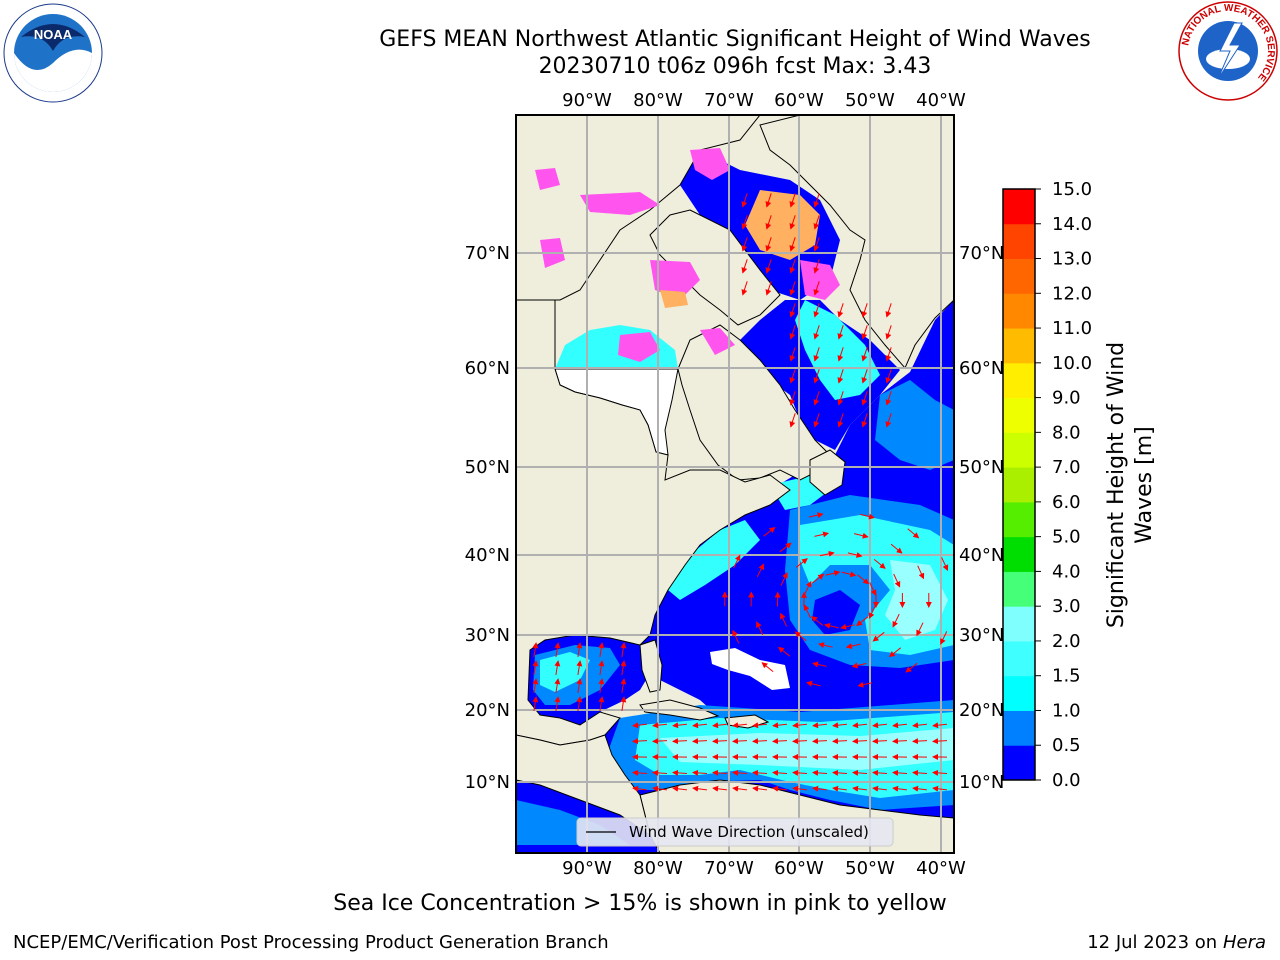 This screenshot has width=1280, height=960. What do you see at coordinates (1072, 328) in the screenshot?
I see `colorbar-tick-label: 11.0` at bounding box center [1072, 328].